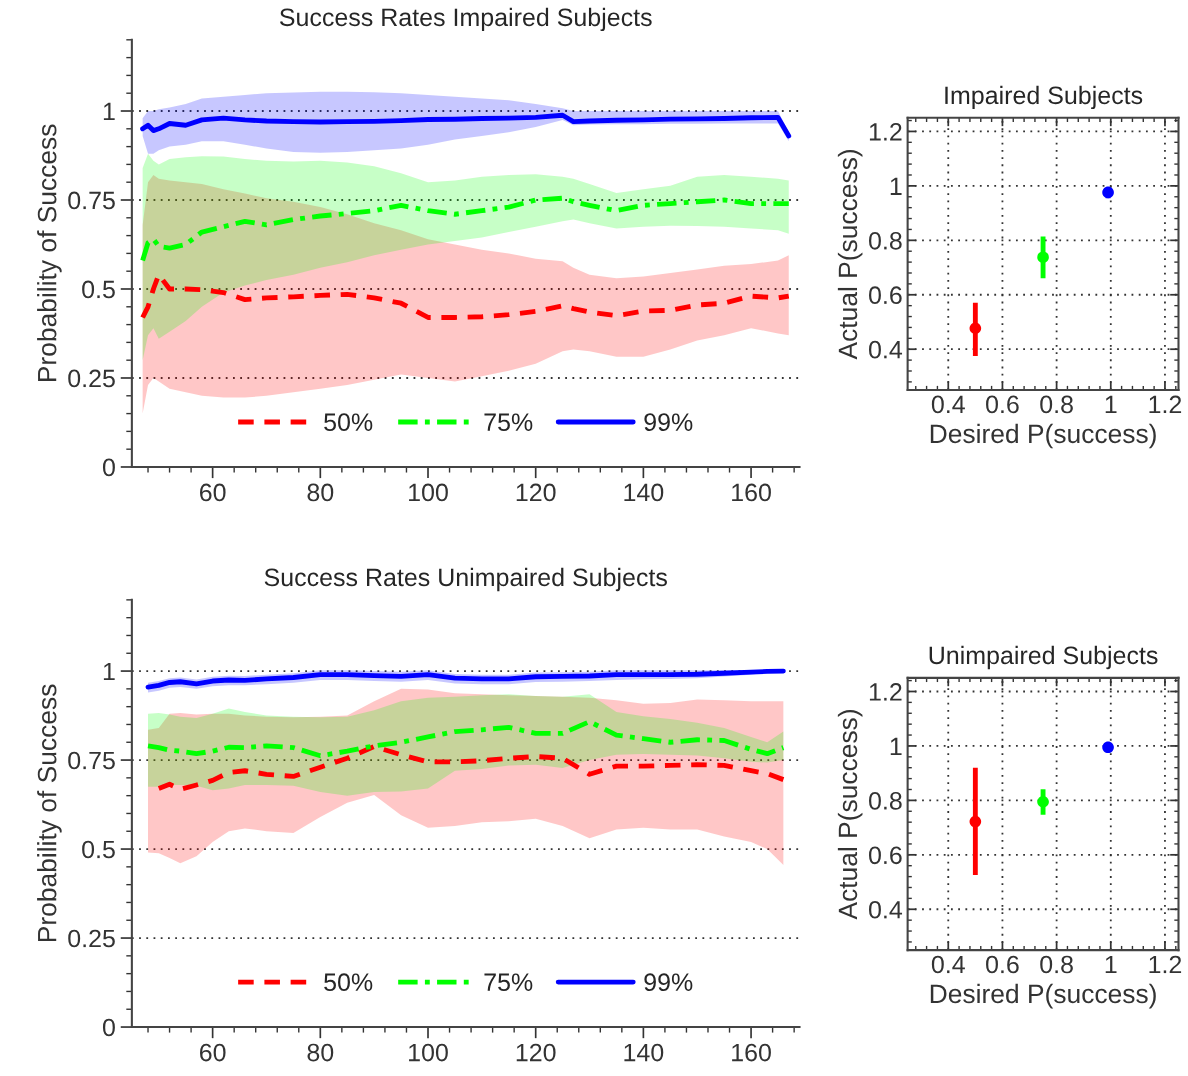 This screenshot has height=1076, width=1188. What do you see at coordinates (1044, 97) in the screenshot?
I see `chart-title: Impaired Subjects` at bounding box center [1044, 97].